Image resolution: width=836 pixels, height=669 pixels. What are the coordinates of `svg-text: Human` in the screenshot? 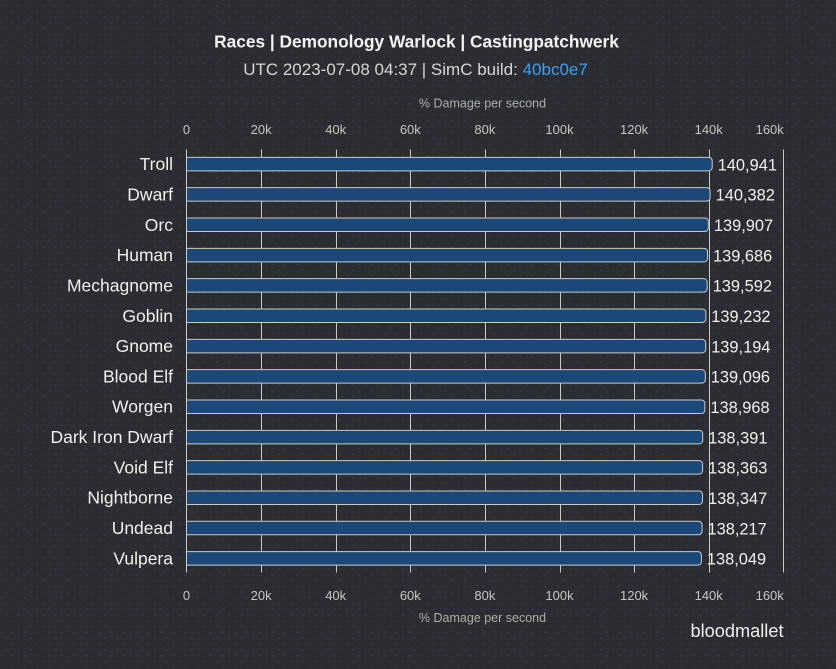 It's located at (145, 255).